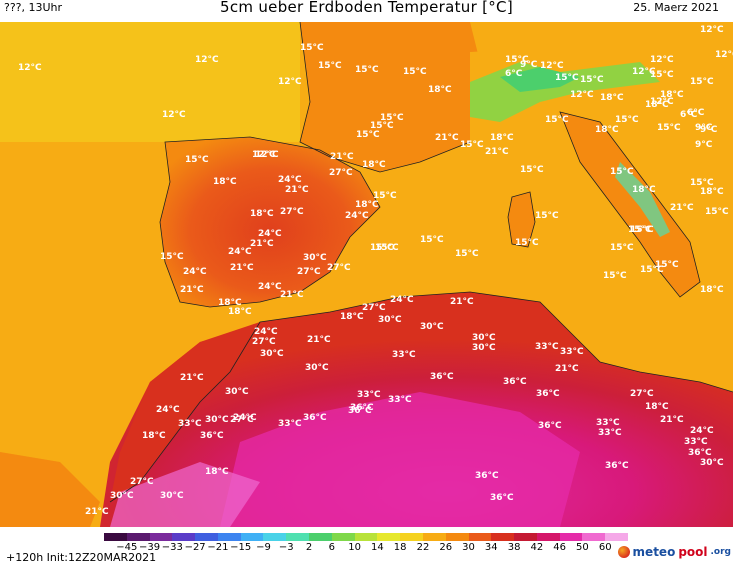 The width and height of the screenshot is (733, 566). Describe the element at coordinates (50, 489) in the screenshot. I see `canary-region` at that location.